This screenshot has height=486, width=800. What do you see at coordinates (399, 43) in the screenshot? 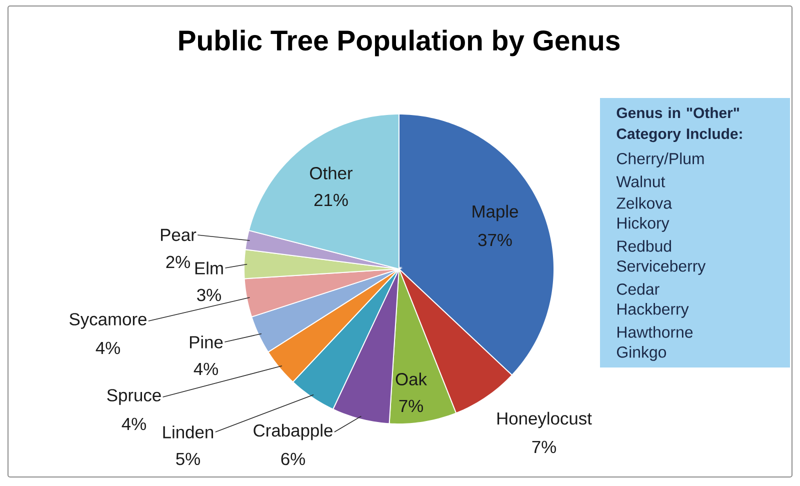
I see `chart-title: Public Tree Population by Genus` at bounding box center [399, 43].